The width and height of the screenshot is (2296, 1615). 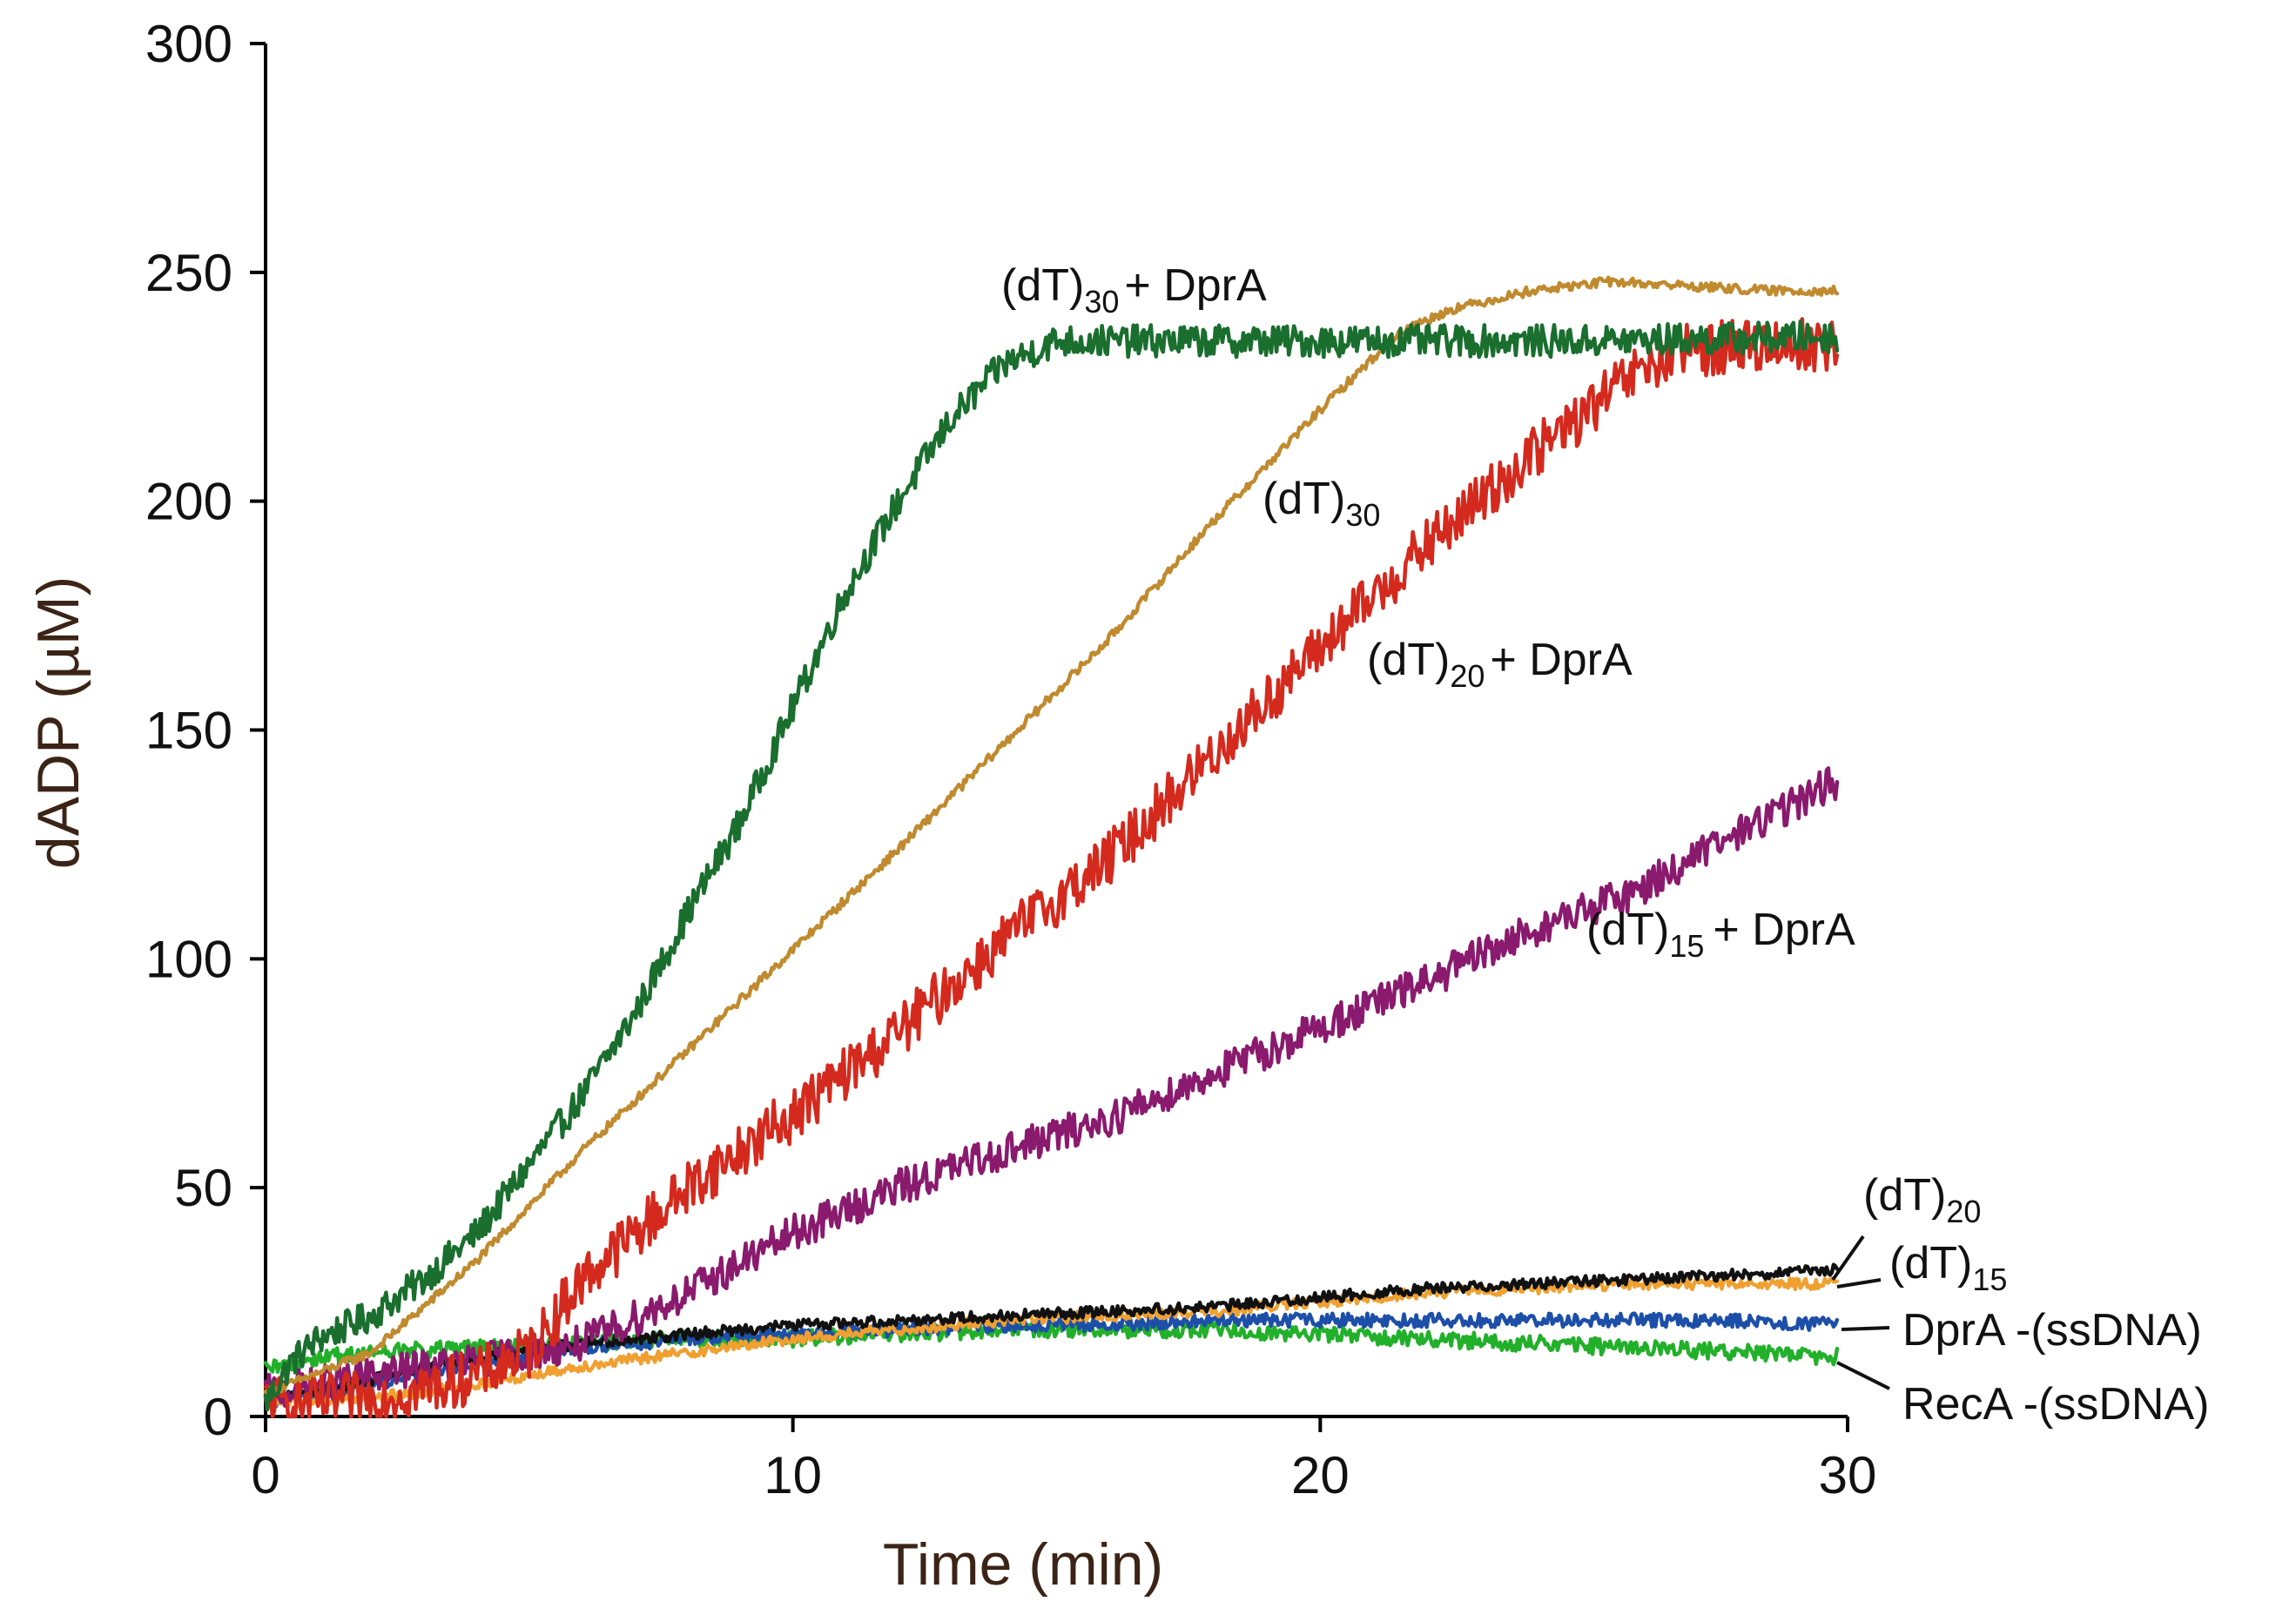 What do you see at coordinates (1859, 1283) in the screenshot?
I see `leader-dt15` at bounding box center [1859, 1283].